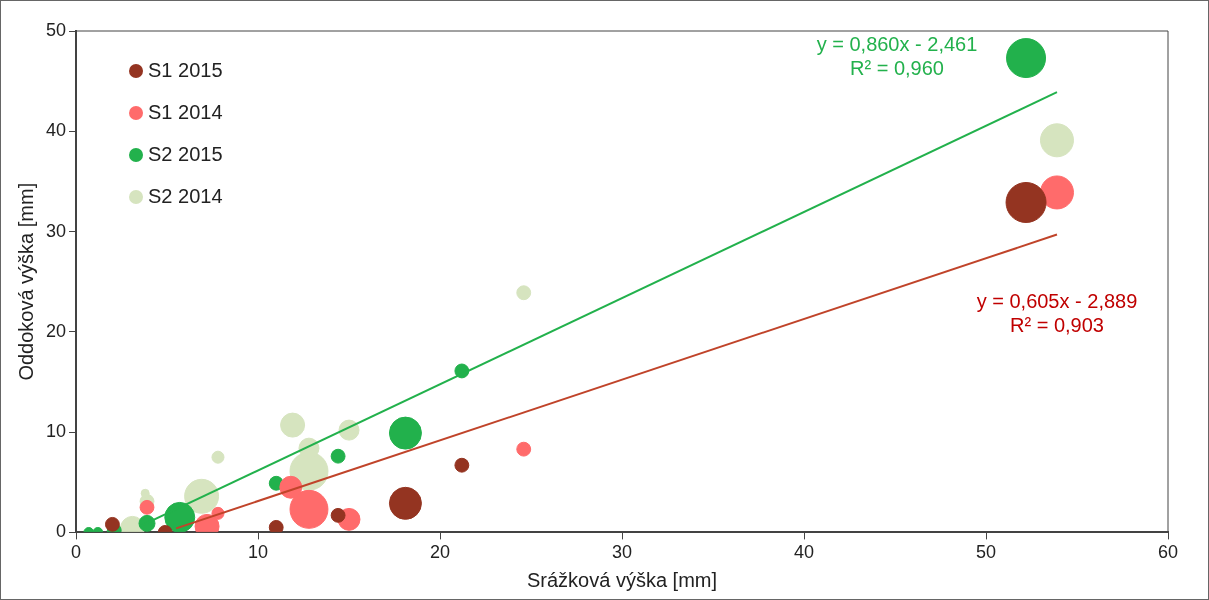 The width and height of the screenshot is (1209, 600). Describe the element at coordinates (622, 552) in the screenshot. I see `x-tick-label: 30` at that location.